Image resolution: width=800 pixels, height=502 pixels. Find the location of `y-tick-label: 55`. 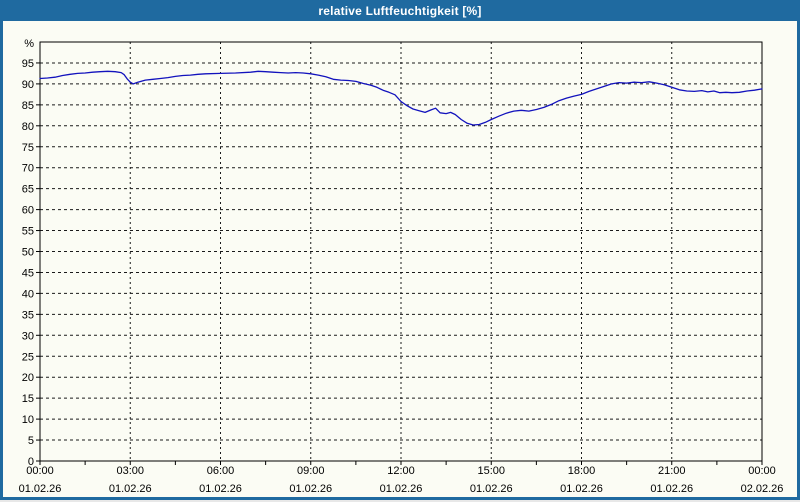

y-tick-label: 55 is located at coordinates (28, 232).